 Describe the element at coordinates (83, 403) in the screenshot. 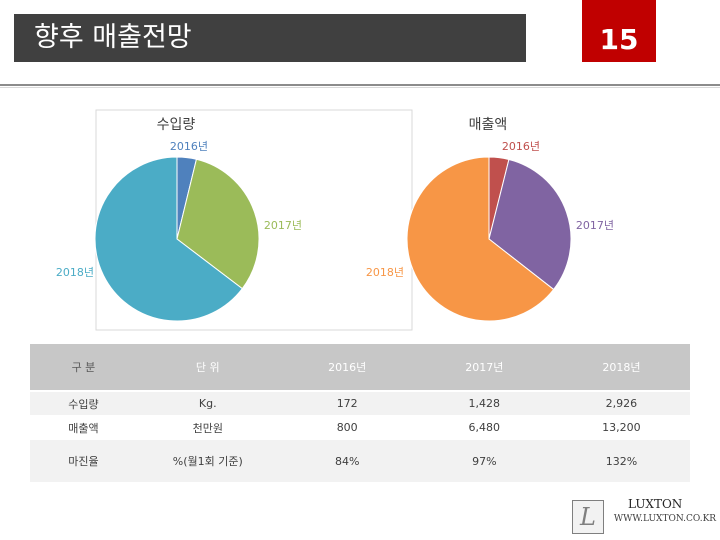

I see `table-cell: 수입량` at that location.